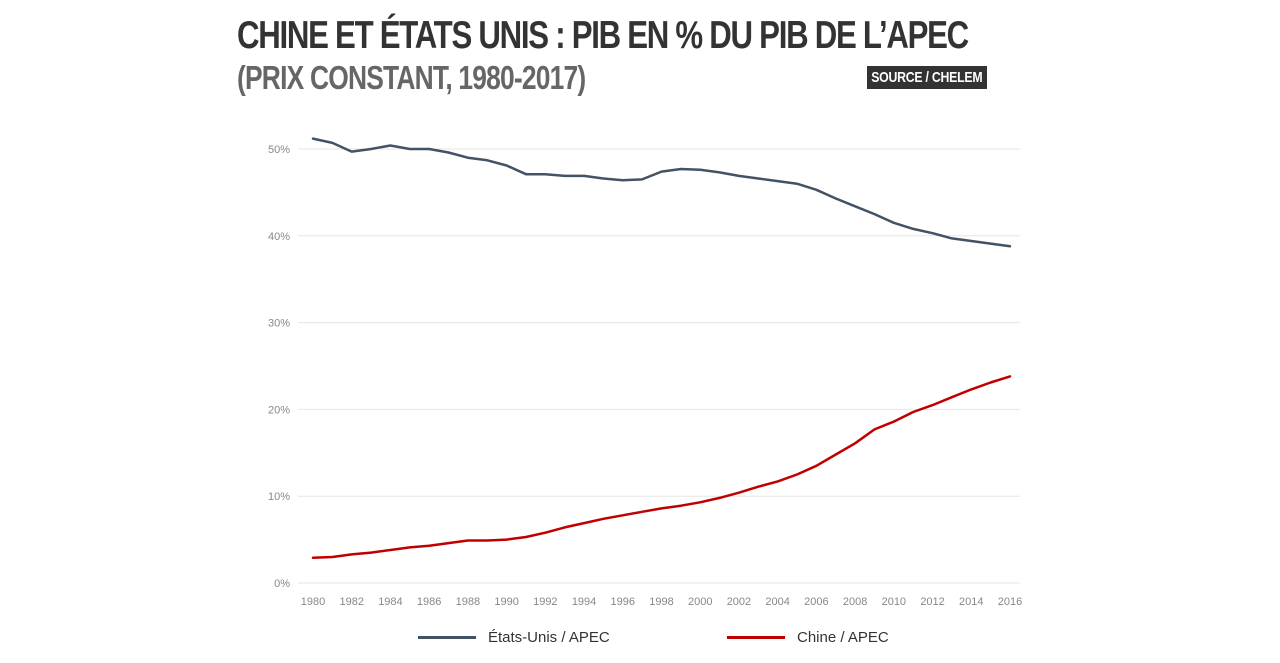 The height and width of the screenshot is (663, 1280). What do you see at coordinates (1010, 602) in the screenshot?
I see `x-tick-label: 2016` at bounding box center [1010, 602].